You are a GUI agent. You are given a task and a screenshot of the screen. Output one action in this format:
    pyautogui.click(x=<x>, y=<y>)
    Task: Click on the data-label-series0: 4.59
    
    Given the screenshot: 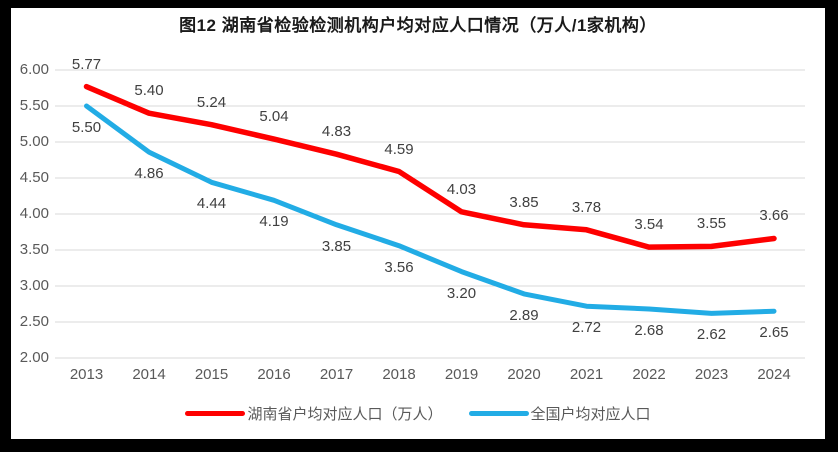 What is the action you would take?
    pyautogui.click(x=399, y=149)
    